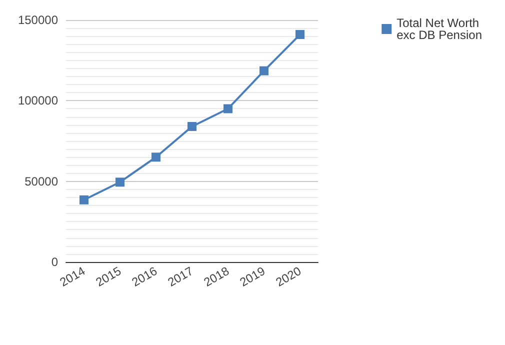 The height and width of the screenshot is (345, 505). What do you see at coordinates (38, 101) in the screenshot?
I see `y-tick-label: 100000` at bounding box center [38, 101].